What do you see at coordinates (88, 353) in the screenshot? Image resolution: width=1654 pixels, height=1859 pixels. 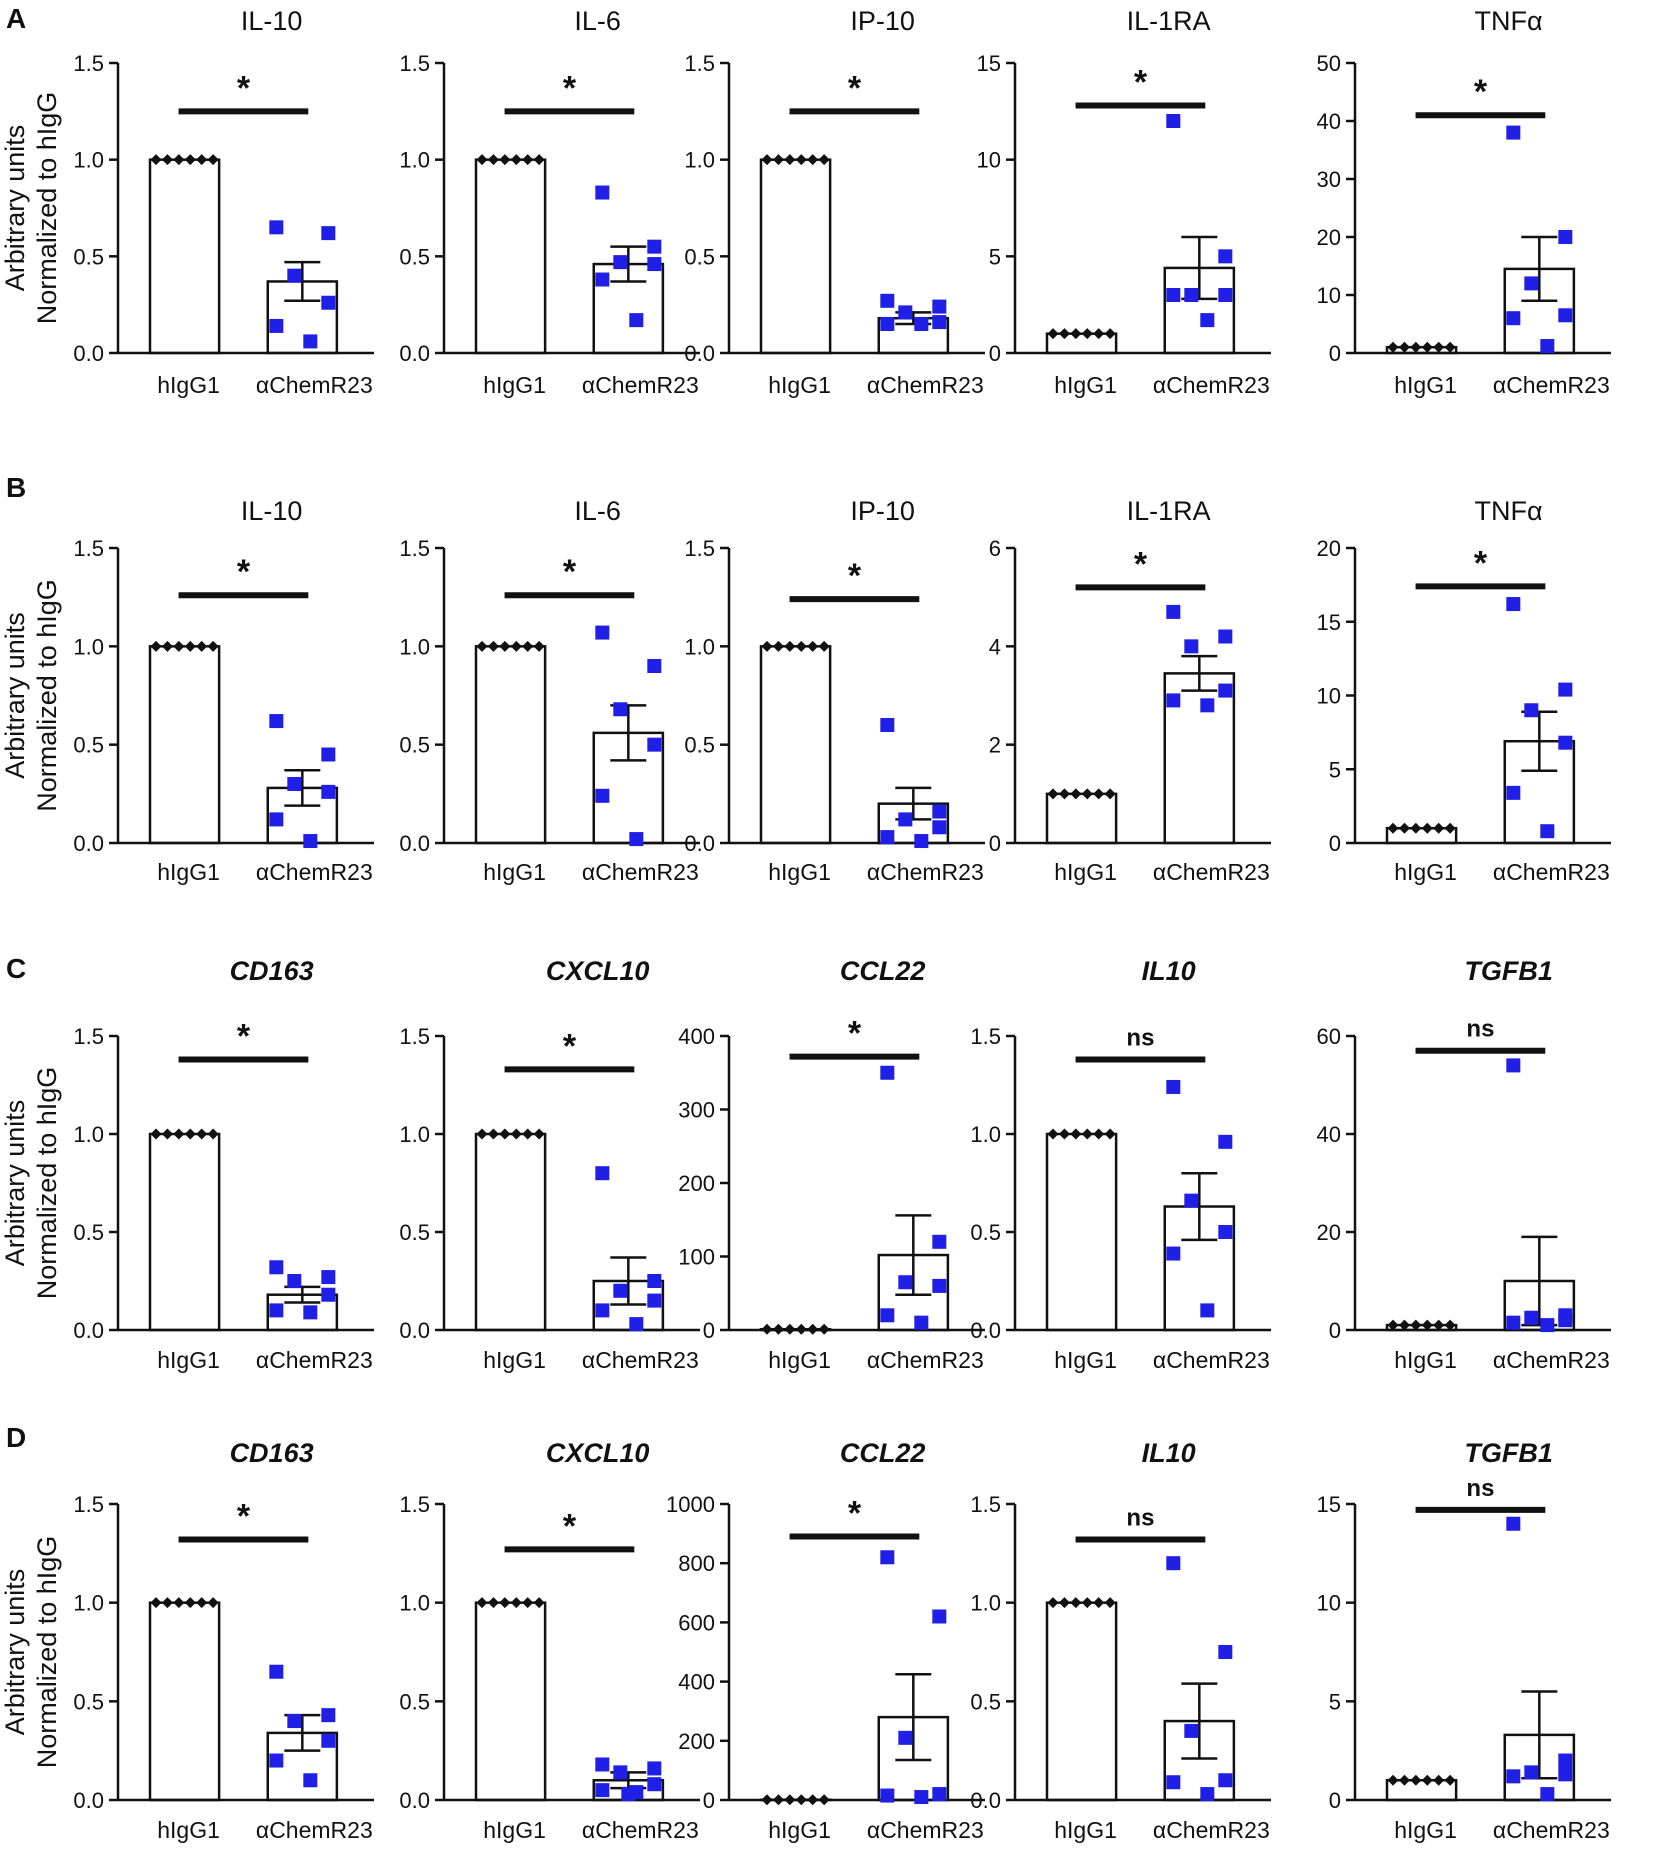 I see `y-tick-label: 0.0` at bounding box center [88, 353].